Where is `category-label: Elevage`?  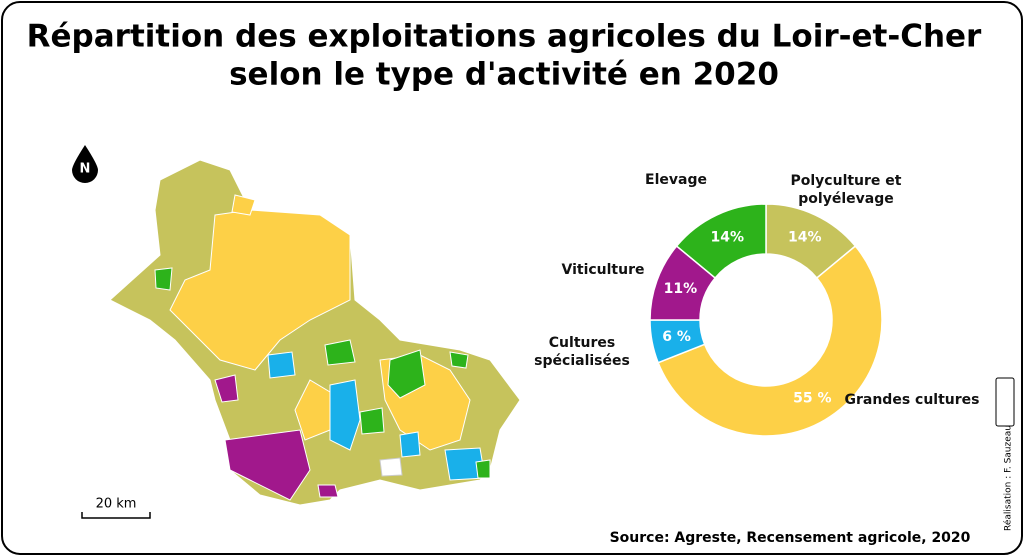
category-label: Elevage is located at coordinates (676, 180).